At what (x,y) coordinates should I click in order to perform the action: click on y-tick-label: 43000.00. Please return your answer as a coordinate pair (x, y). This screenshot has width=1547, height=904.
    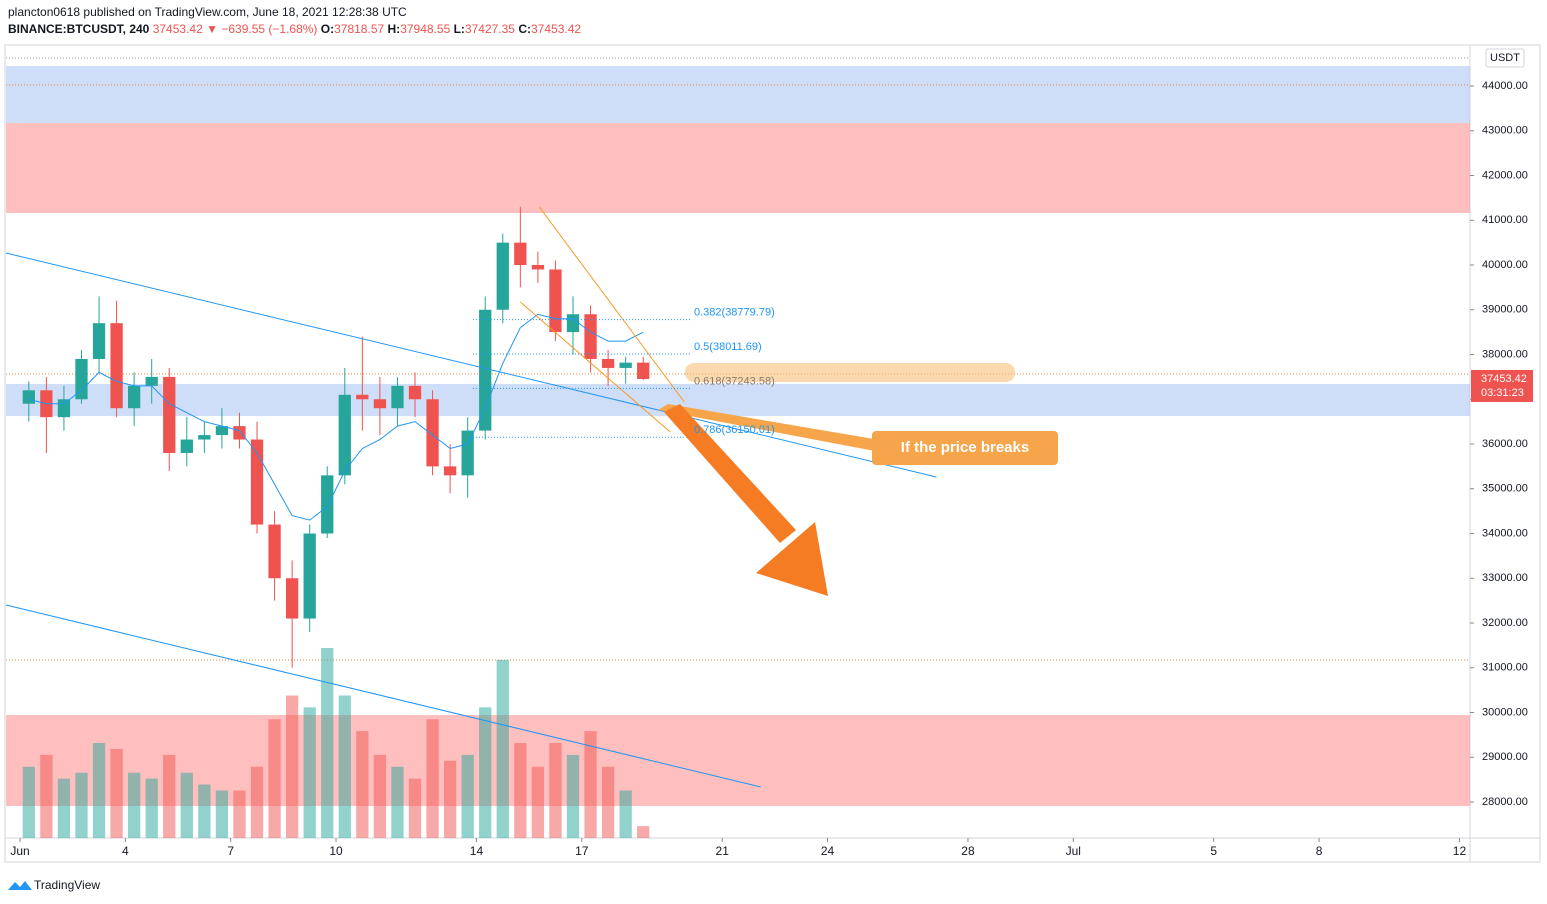
    Looking at the image, I should click on (1505, 131).